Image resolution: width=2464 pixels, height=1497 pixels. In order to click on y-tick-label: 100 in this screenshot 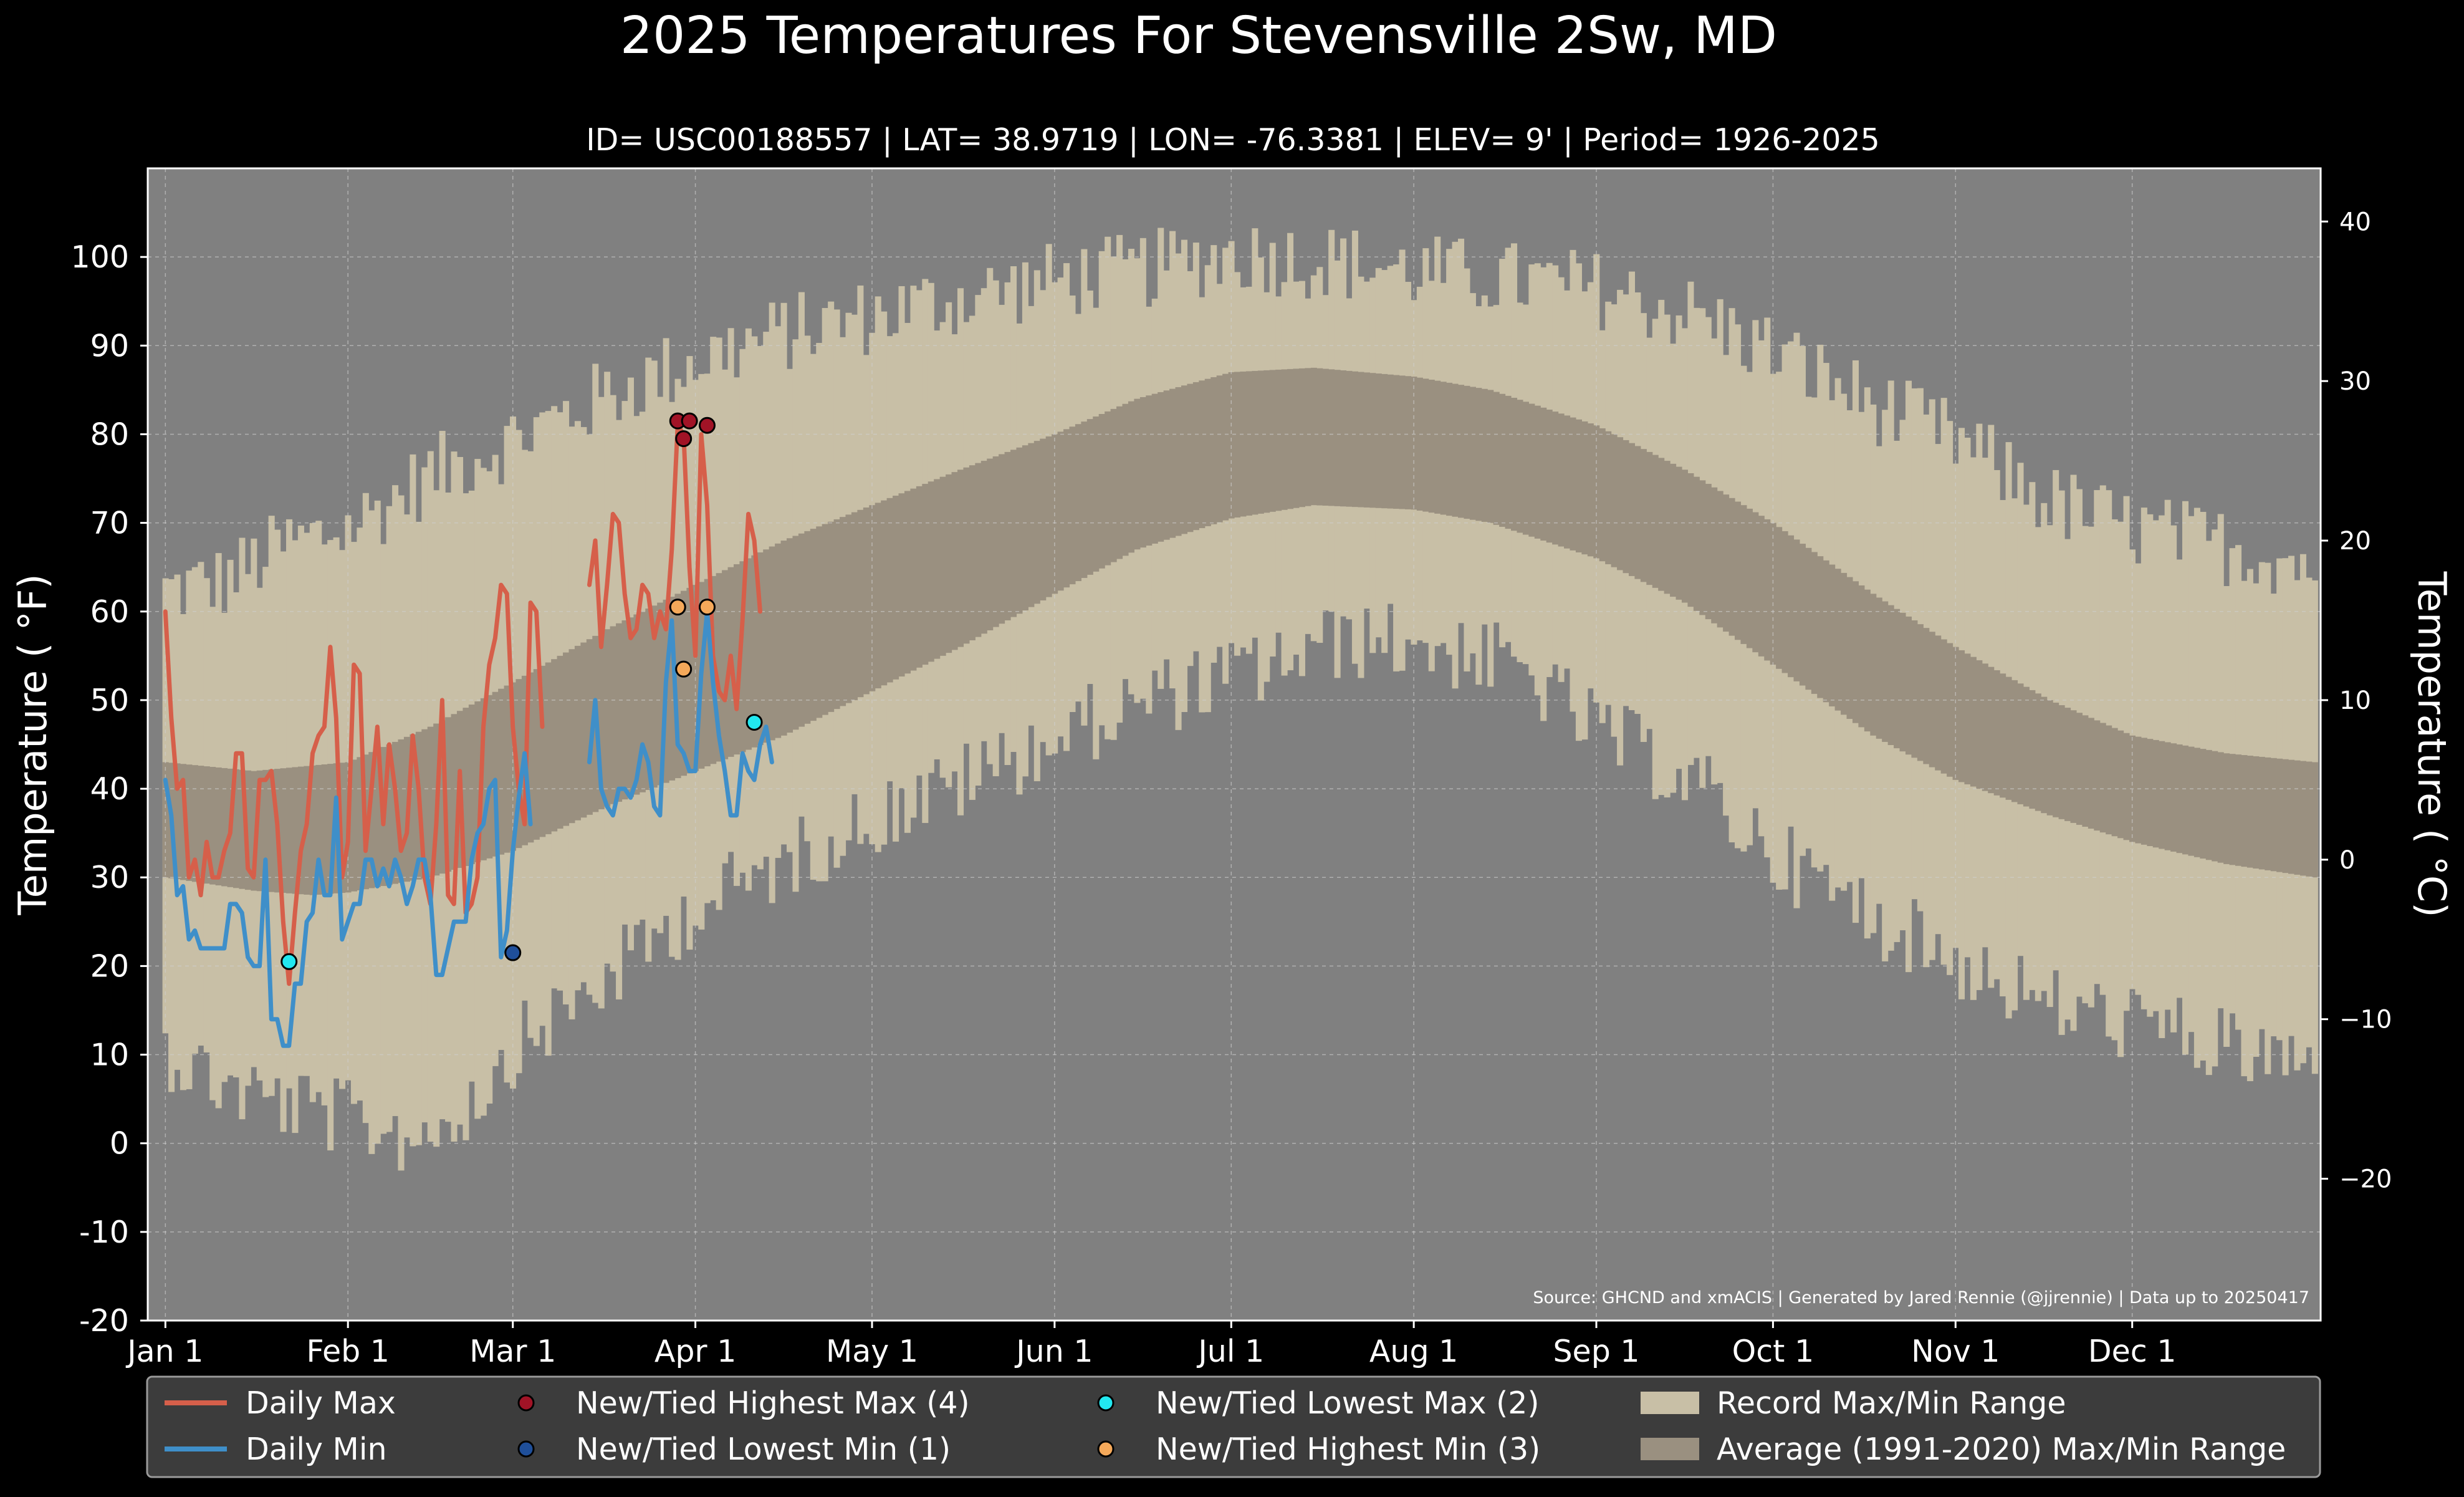, I will do `click(100, 257)`.